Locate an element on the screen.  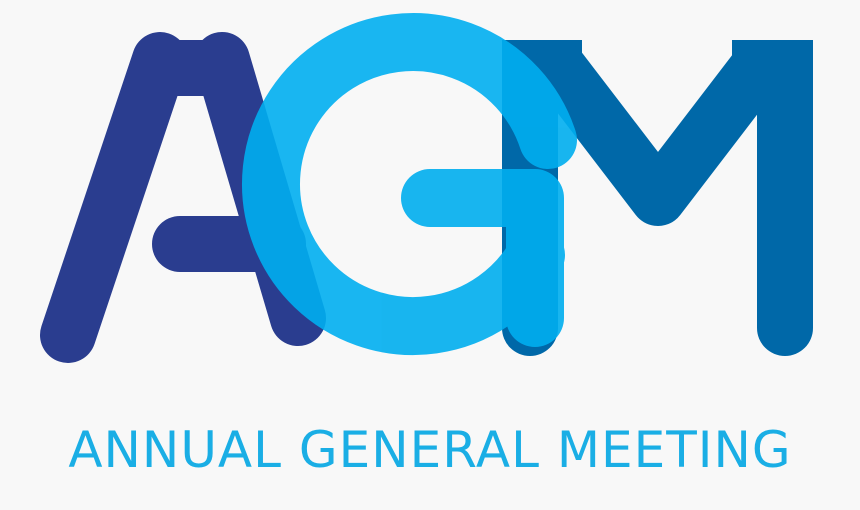
letter-a-left-leg is located at coordinates (114, 197).